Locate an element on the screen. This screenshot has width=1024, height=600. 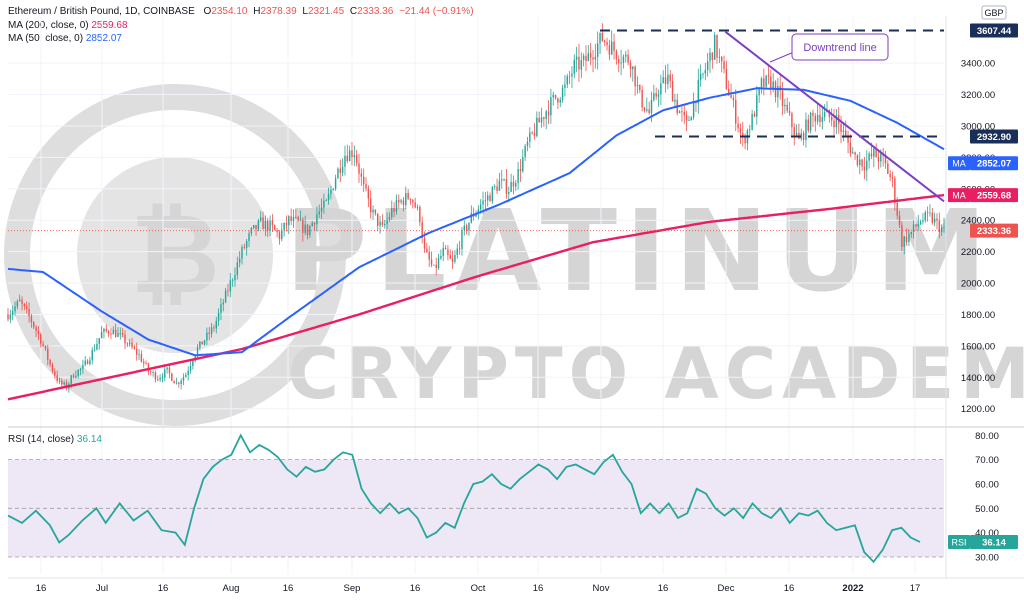
close-value: 2333.36 is located at coordinates (375, 11).